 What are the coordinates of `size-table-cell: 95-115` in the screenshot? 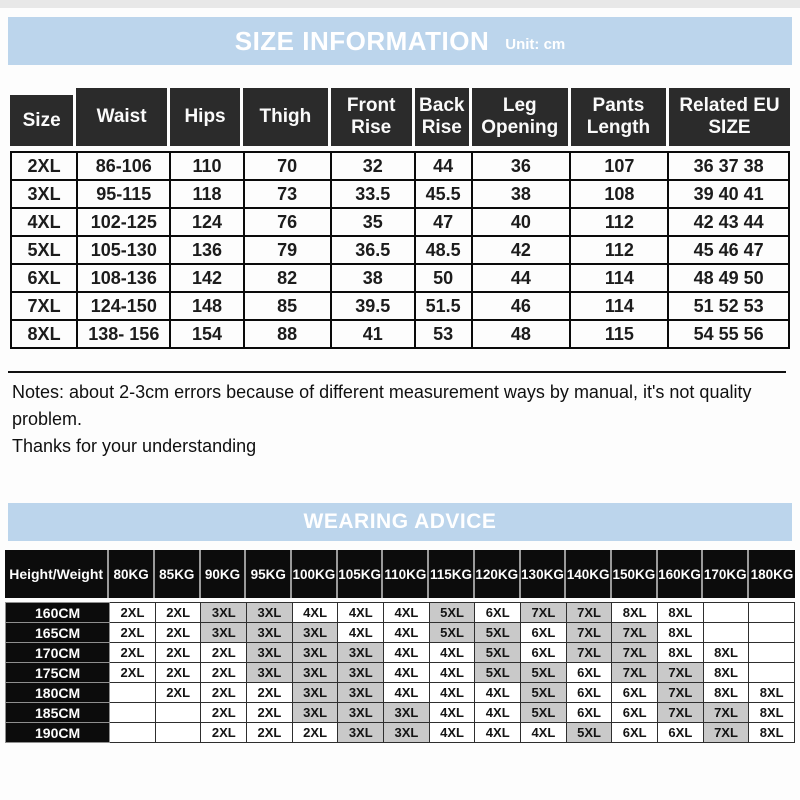 It's located at (124, 194).